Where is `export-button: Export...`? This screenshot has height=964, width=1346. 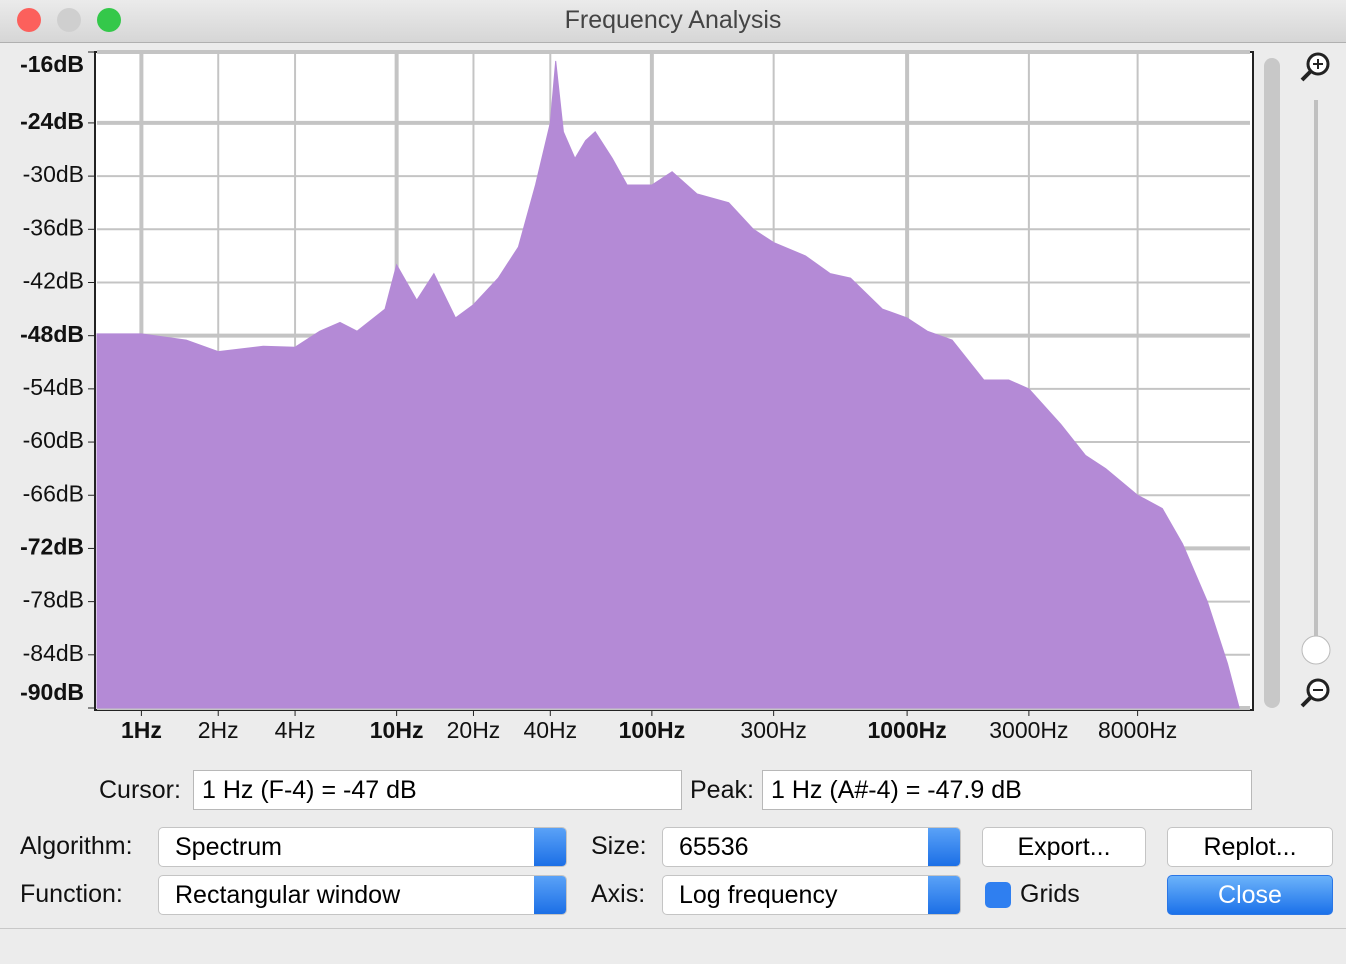 export-button: Export... is located at coordinates (1064, 847).